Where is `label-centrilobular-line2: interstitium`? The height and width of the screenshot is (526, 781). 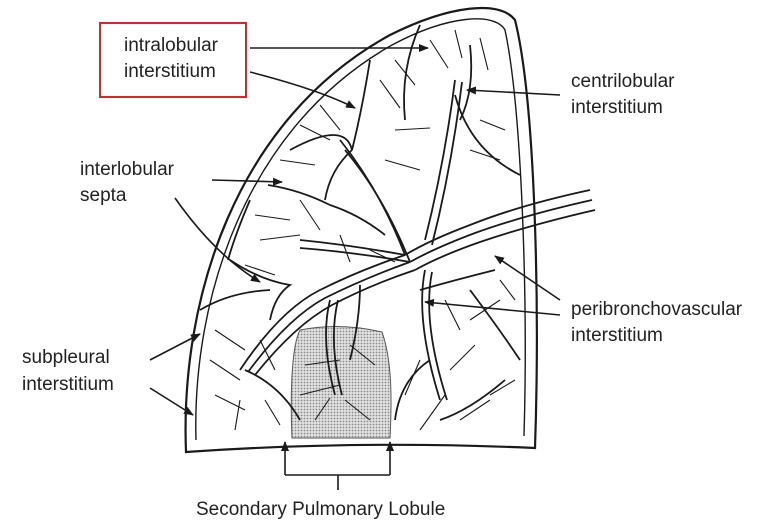
label-centrilobular-line2: interstitium is located at coordinates (617, 107).